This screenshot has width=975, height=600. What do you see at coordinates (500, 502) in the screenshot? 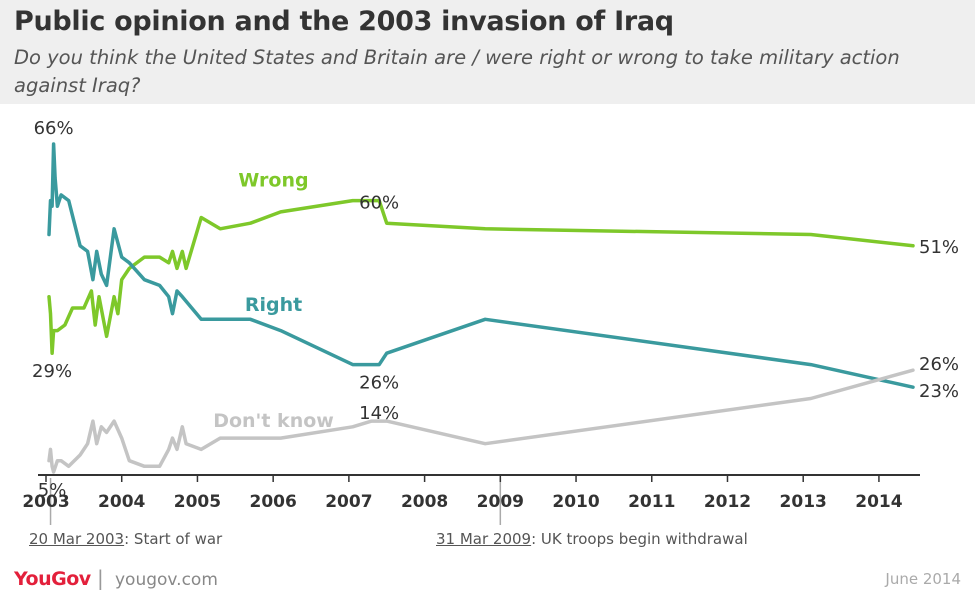
I see `x-tick-label: 2009` at bounding box center [500, 502].